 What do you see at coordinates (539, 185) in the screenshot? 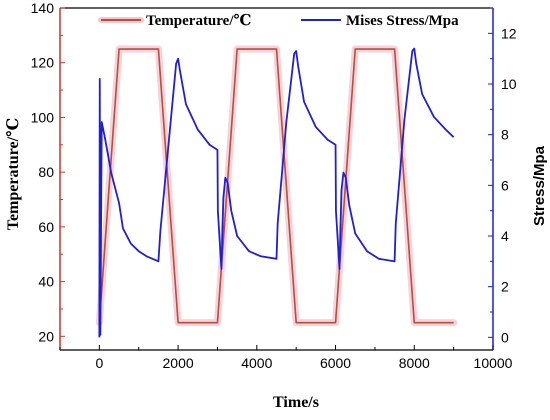
I see `y-axis-right-title: Stress/Mpa` at bounding box center [539, 185].